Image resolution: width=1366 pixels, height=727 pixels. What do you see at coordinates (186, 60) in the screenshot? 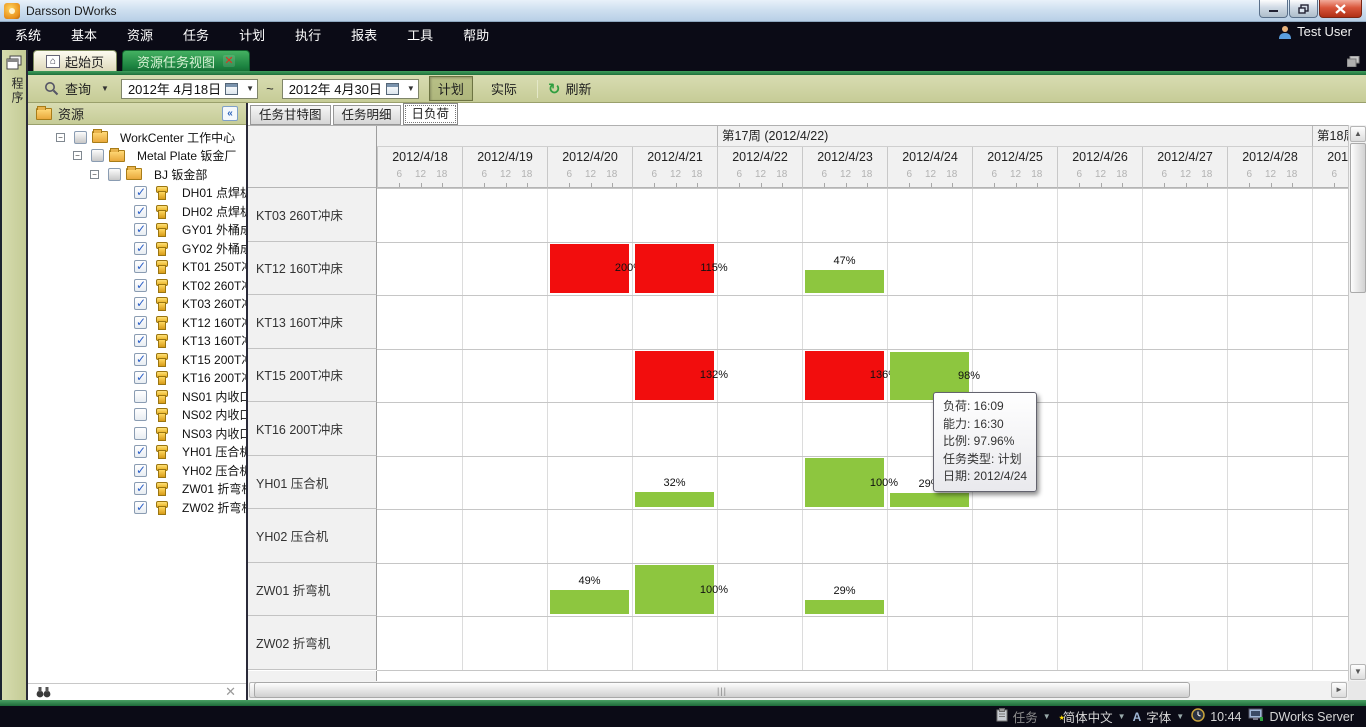
I see `tab-resource-task-view: 资源任务视图 ✕` at bounding box center [186, 60].